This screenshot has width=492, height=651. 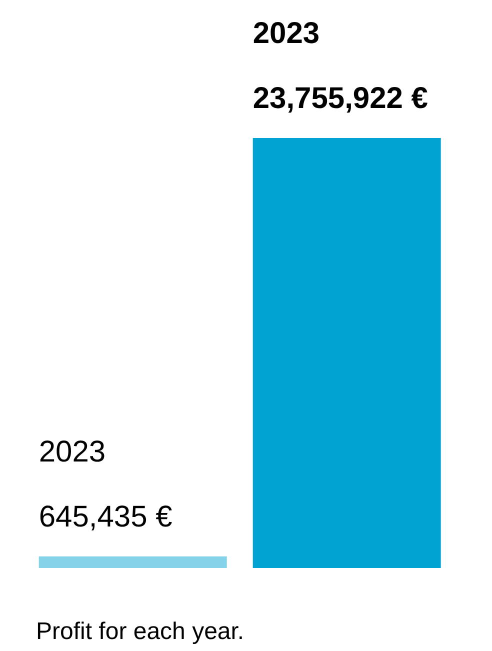 What do you see at coordinates (340, 98) in the screenshot?
I see `data-label: 23,755,922 €` at bounding box center [340, 98].